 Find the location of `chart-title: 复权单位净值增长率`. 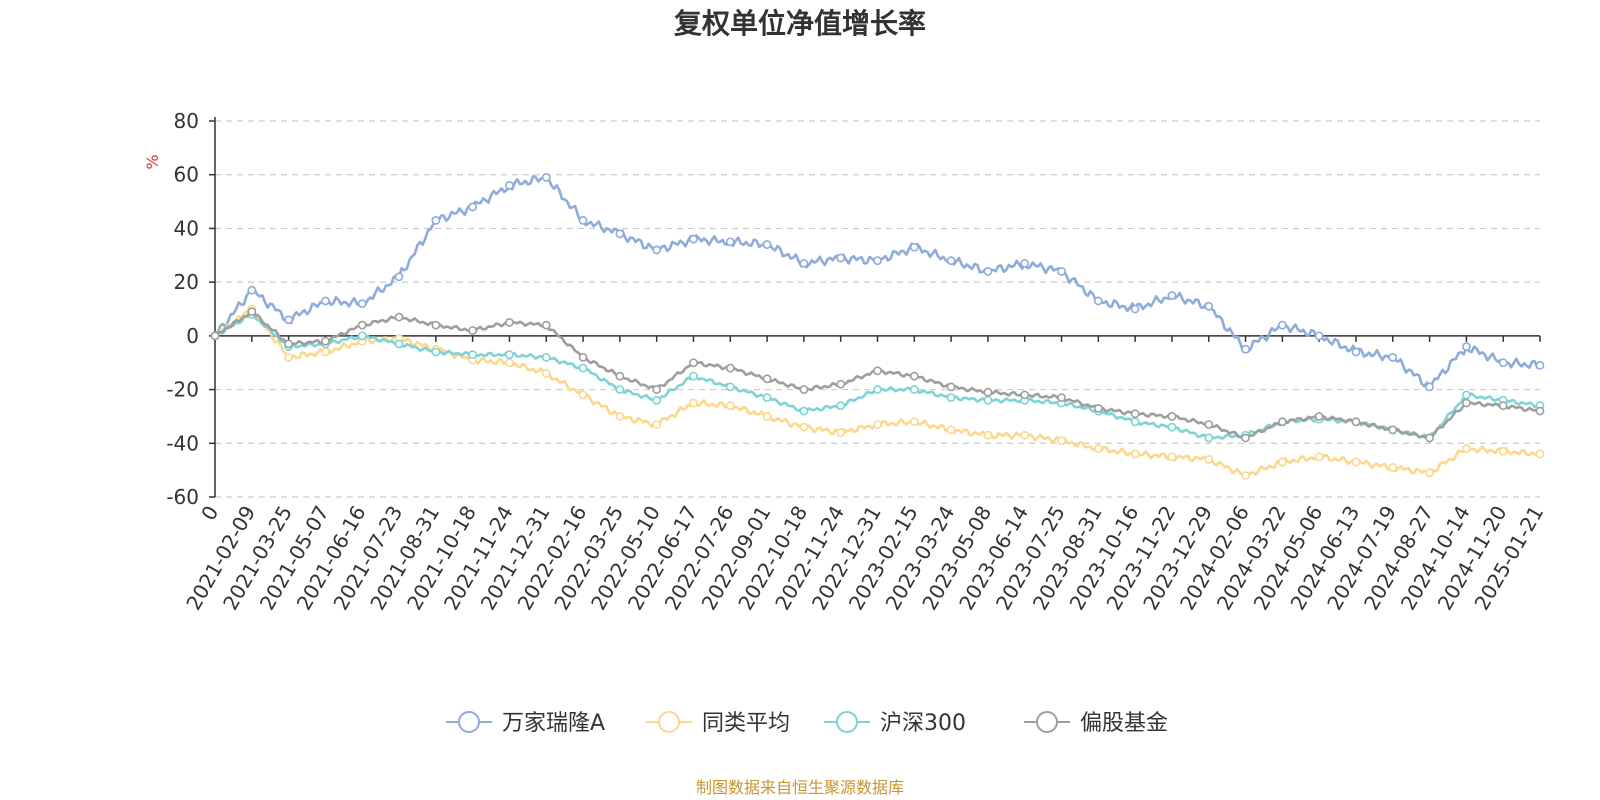

chart-title: 复权单位净值增长率 is located at coordinates (800, 23).